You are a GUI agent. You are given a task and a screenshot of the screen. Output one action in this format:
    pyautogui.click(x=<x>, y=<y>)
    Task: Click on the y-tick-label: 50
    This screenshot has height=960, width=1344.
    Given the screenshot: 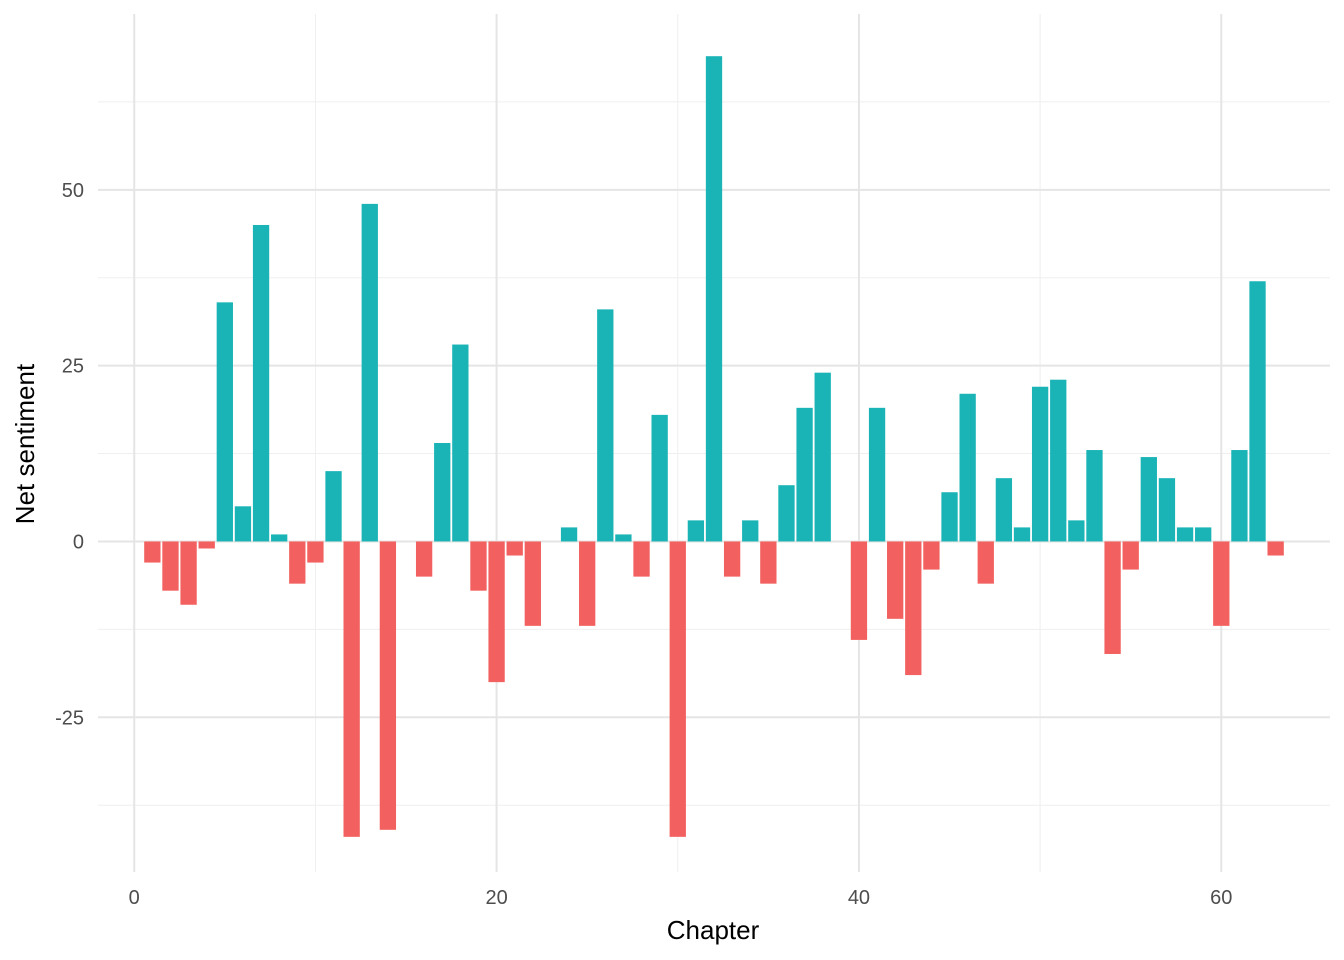 What is the action you would take?
    pyautogui.click(x=73, y=191)
    